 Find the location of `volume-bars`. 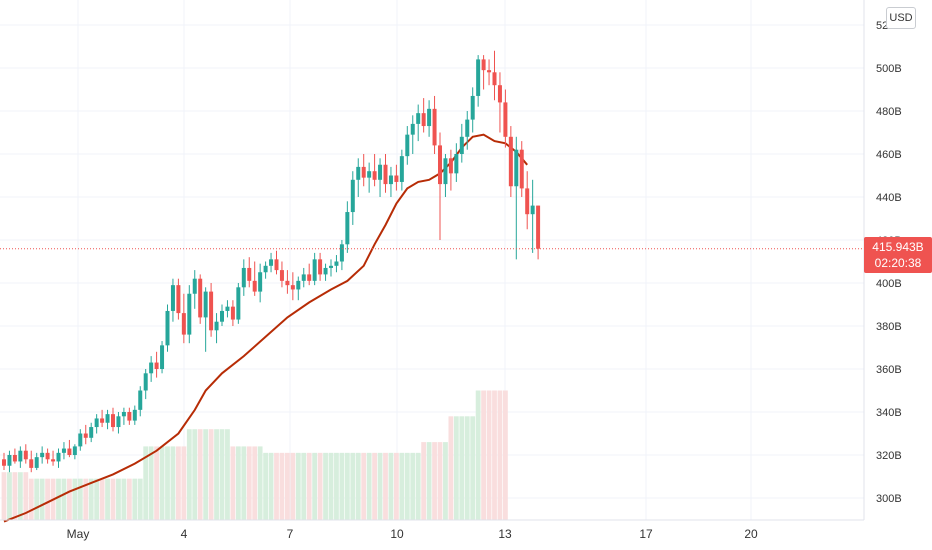

volume-bars is located at coordinates (254, 455).